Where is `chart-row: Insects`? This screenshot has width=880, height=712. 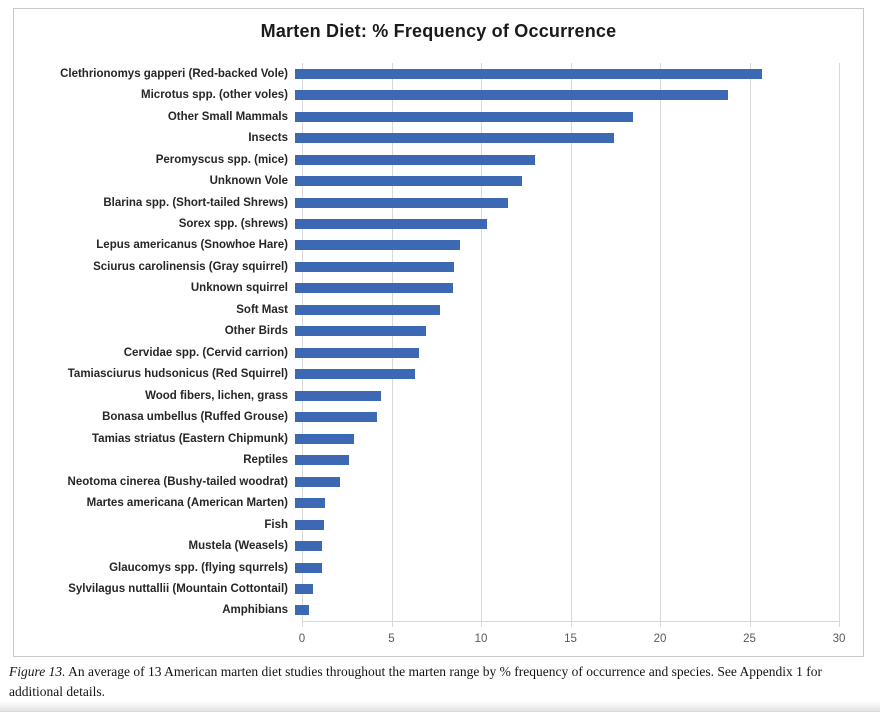 chart-row: Insects is located at coordinates (426, 137).